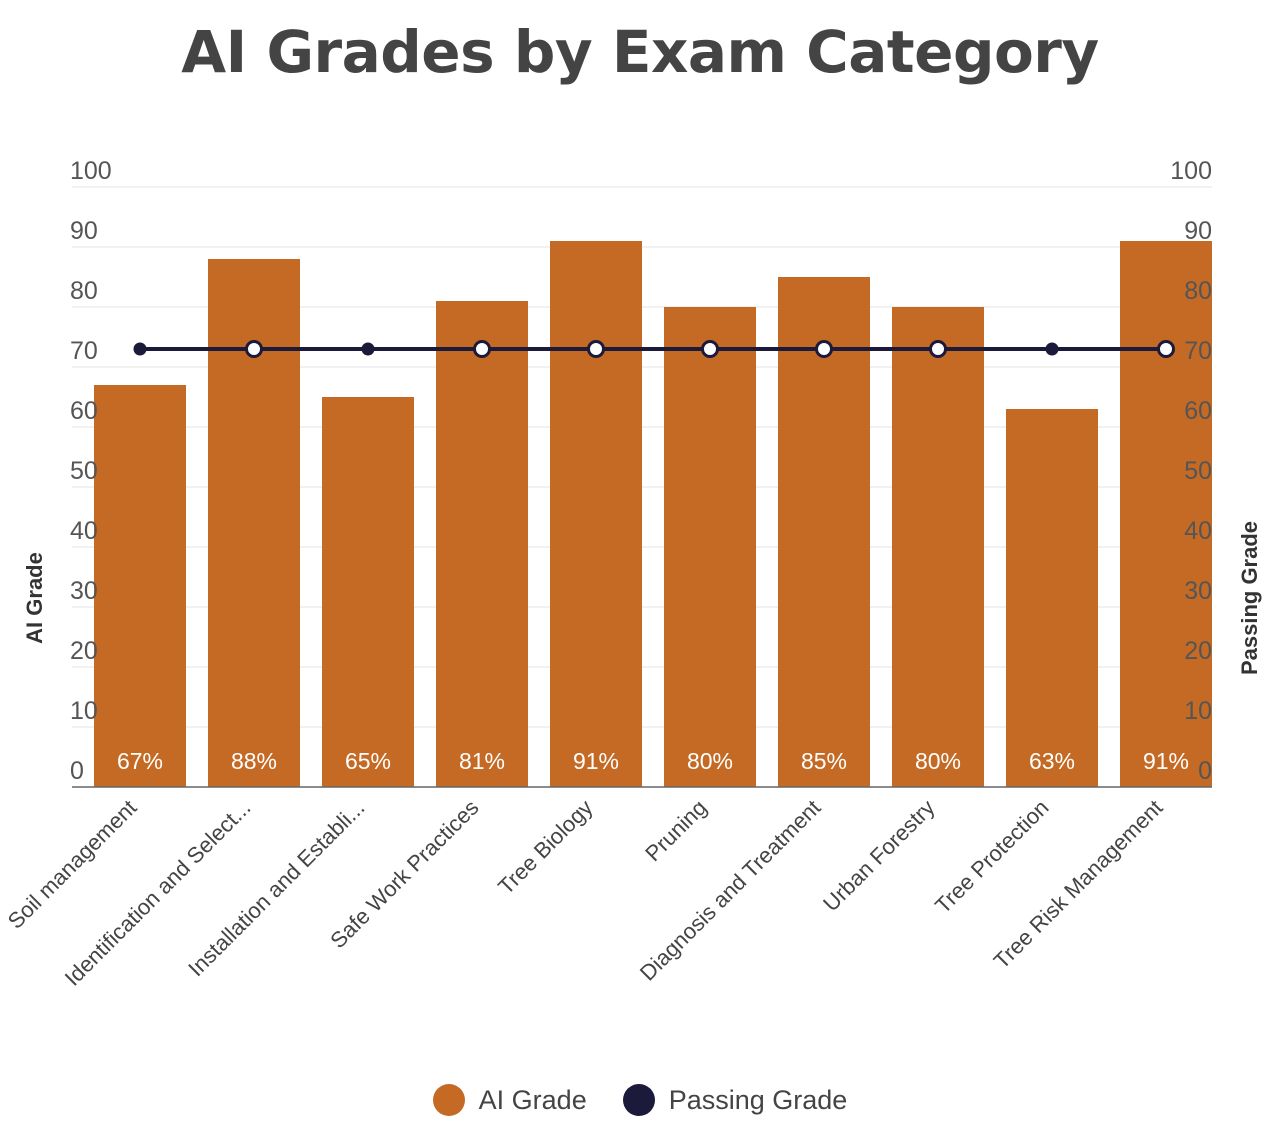 The height and width of the screenshot is (1145, 1280). What do you see at coordinates (84, 231) in the screenshot?
I see `y-tick-left: 90` at bounding box center [84, 231].